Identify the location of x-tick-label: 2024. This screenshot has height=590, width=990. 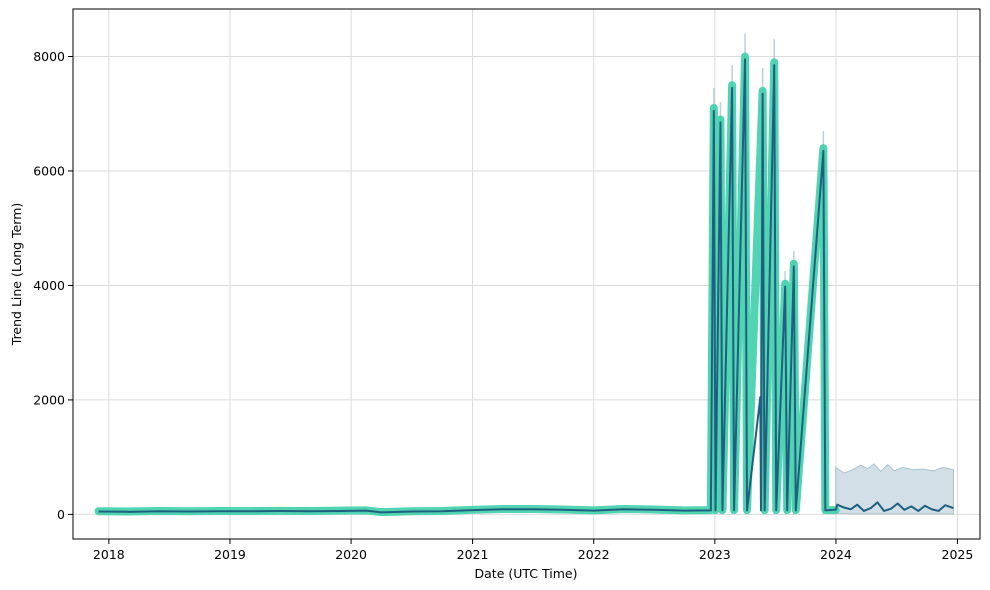
(836, 554).